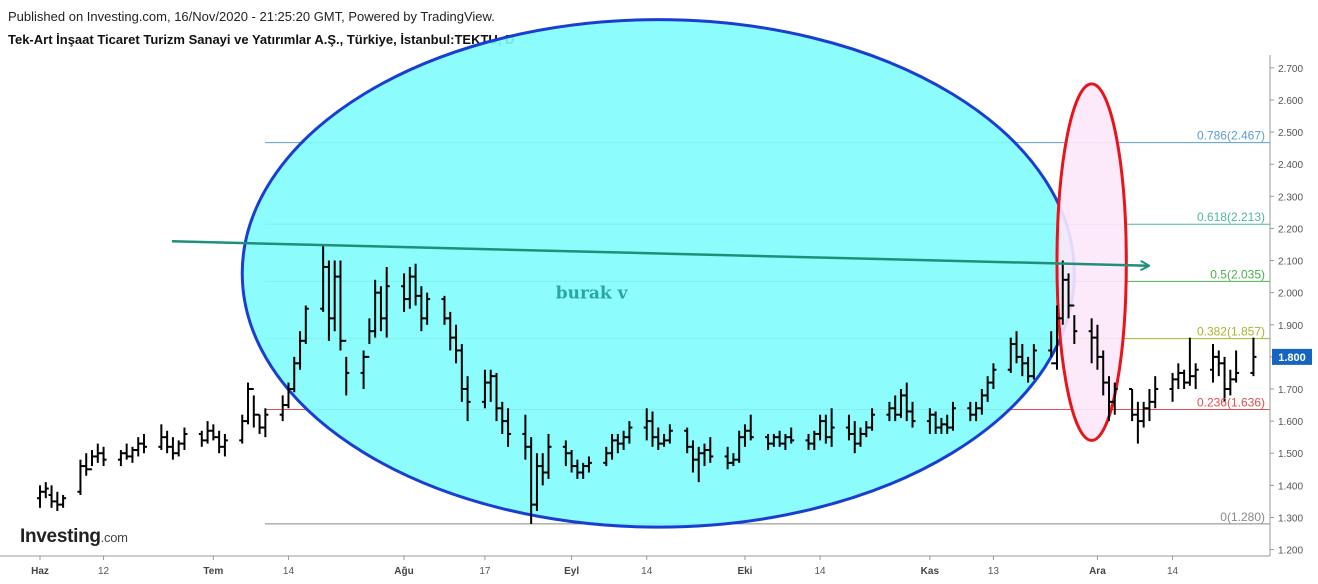 This screenshot has width=1318, height=584. Describe the element at coordinates (1290, 165) in the screenshot. I see `y-tick-label: 2.400` at that location.